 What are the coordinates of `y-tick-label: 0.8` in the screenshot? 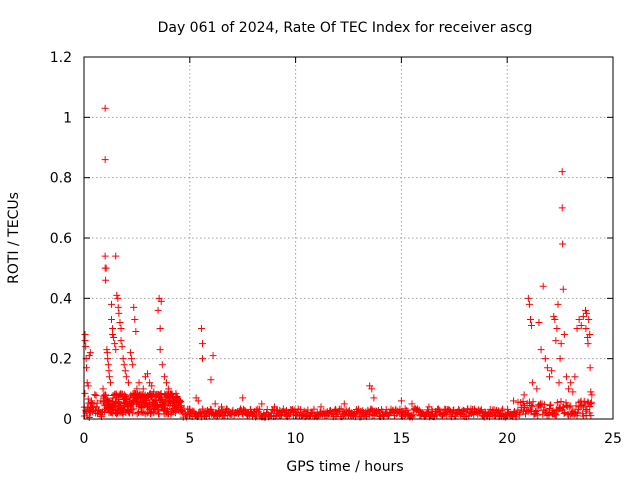 It's located at (61, 179).